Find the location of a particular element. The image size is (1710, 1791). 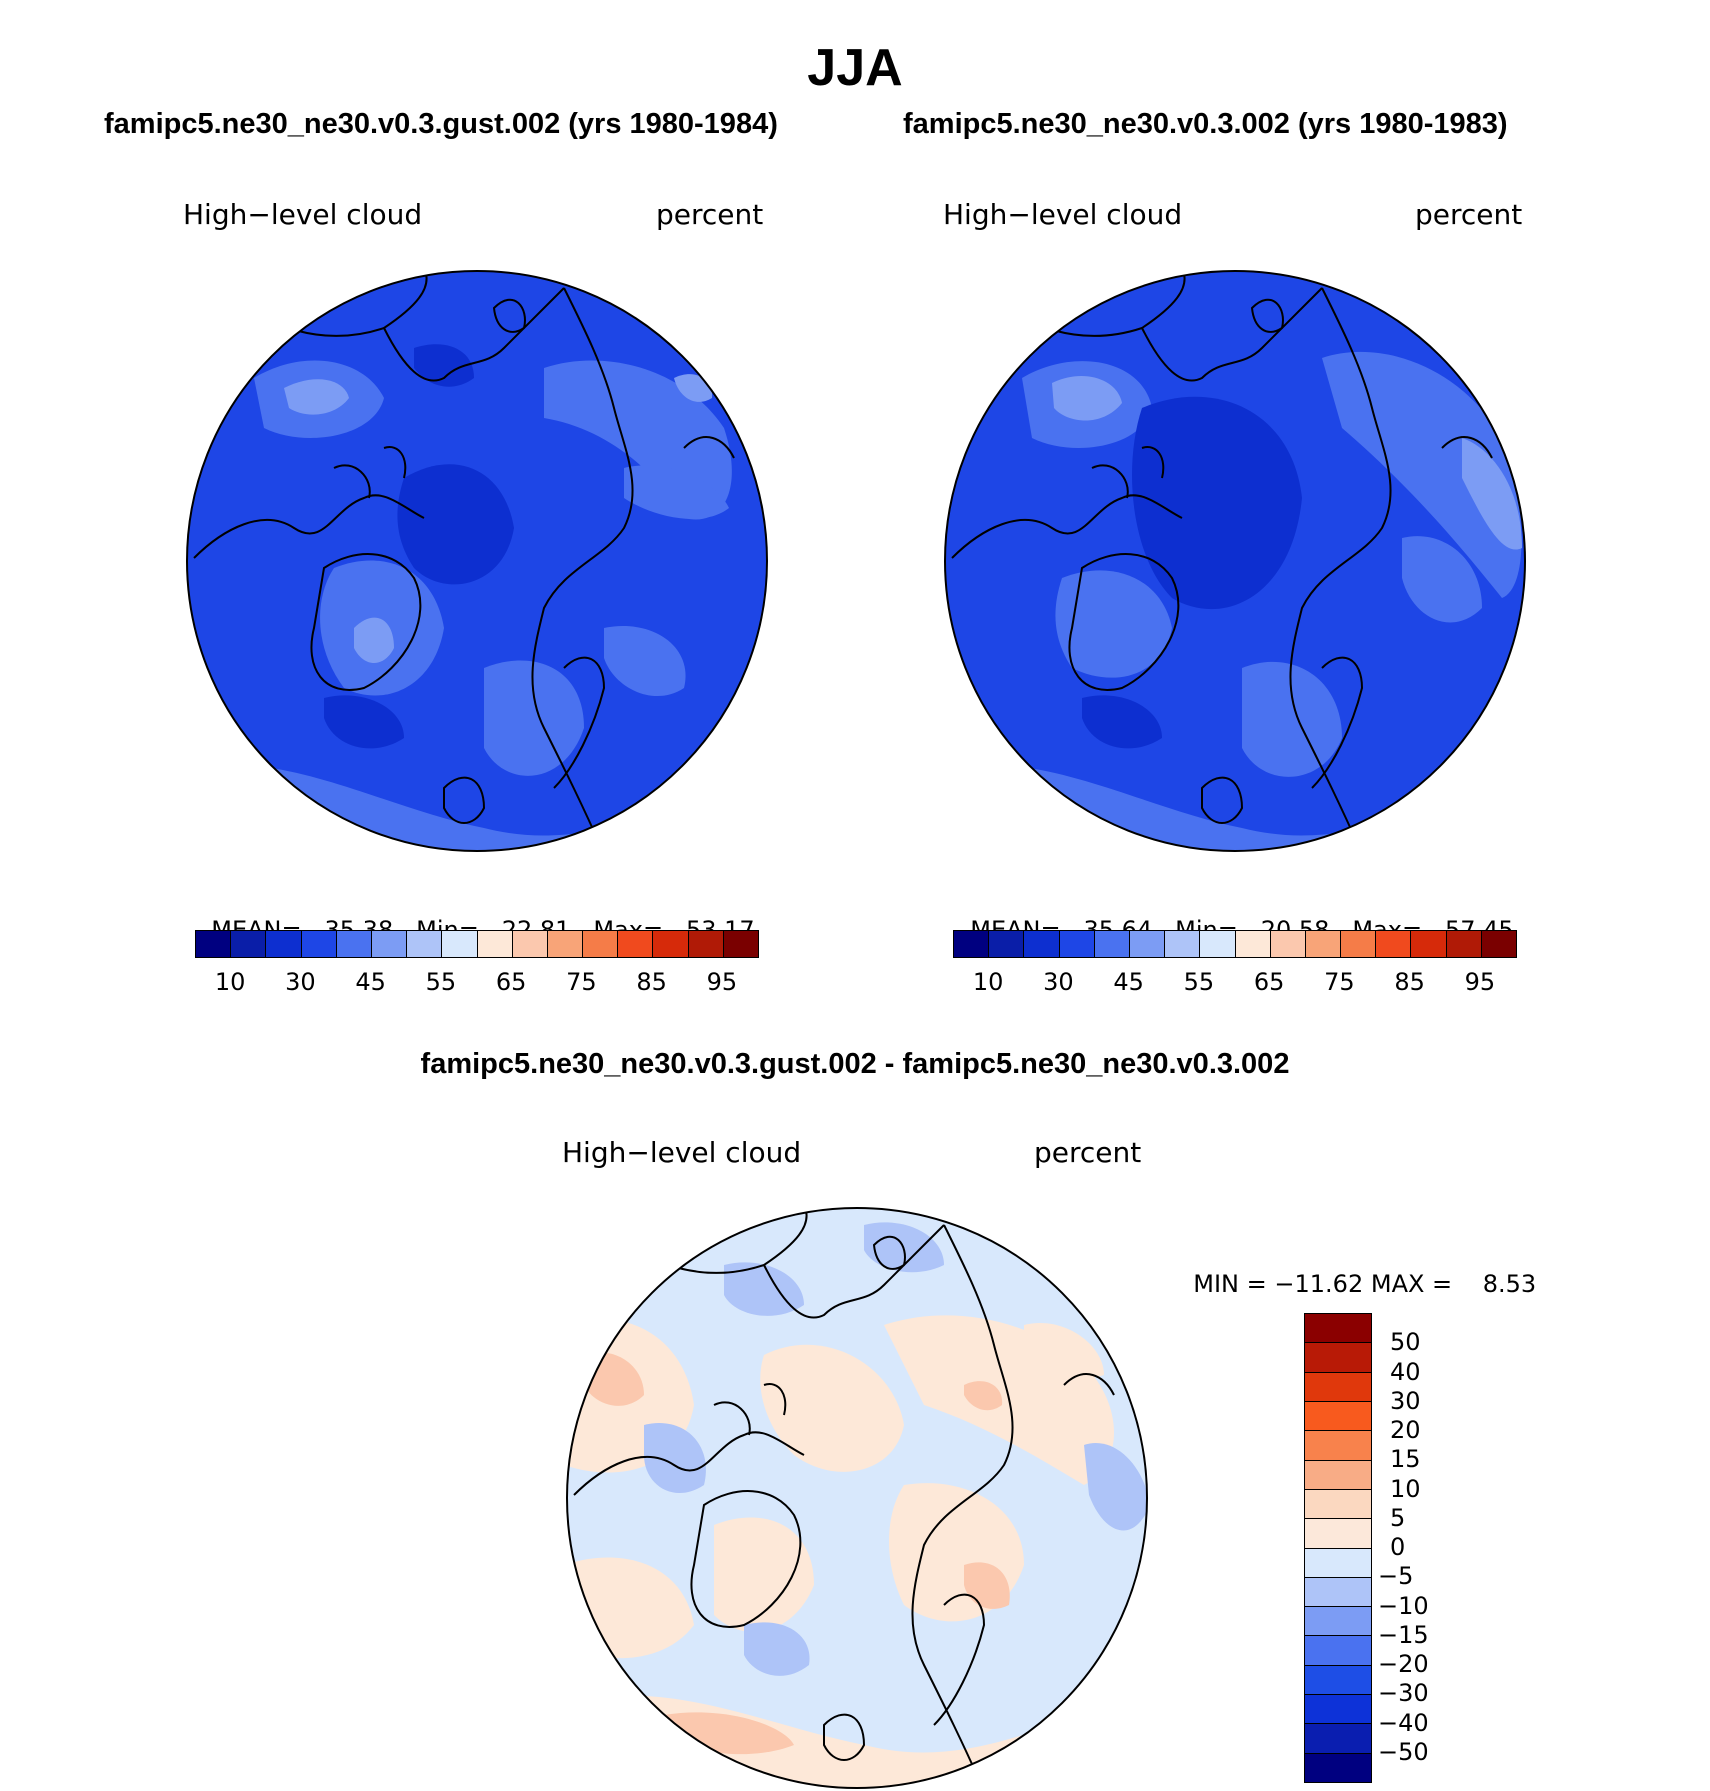

diff-colorbar-tick-label: −40 is located at coordinates (1403, 1722).